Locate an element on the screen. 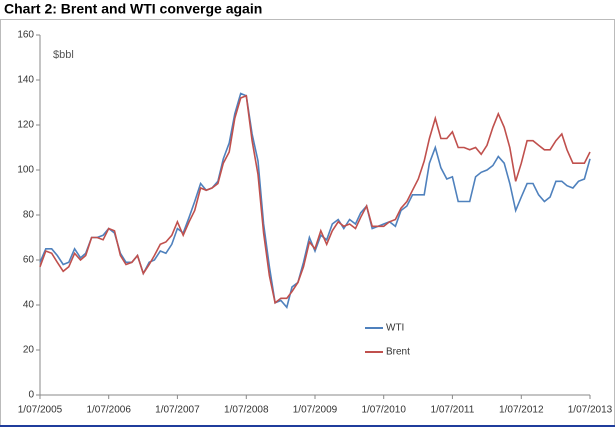 This screenshot has width=615, height=428. y-tick-label: 140 is located at coordinates (25, 80).